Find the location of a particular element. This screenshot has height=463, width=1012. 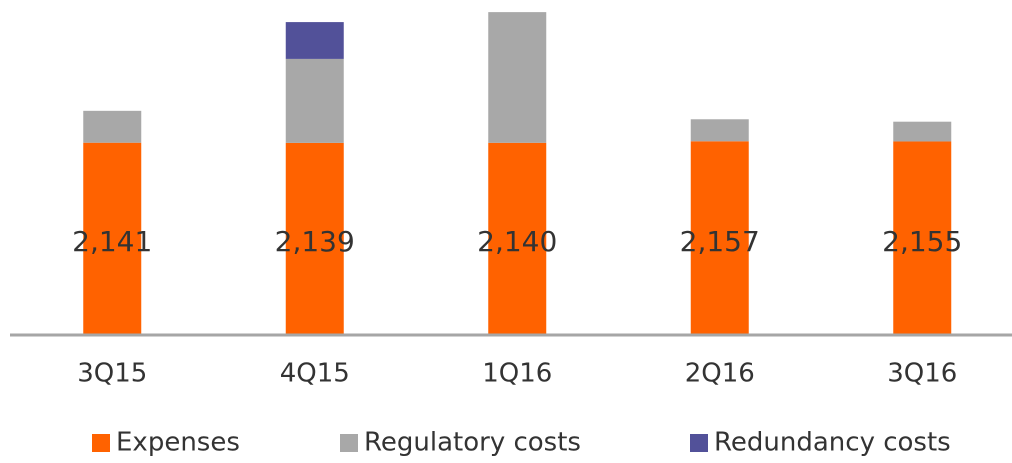

x-tick-label: 4Q15 is located at coordinates (315, 374).